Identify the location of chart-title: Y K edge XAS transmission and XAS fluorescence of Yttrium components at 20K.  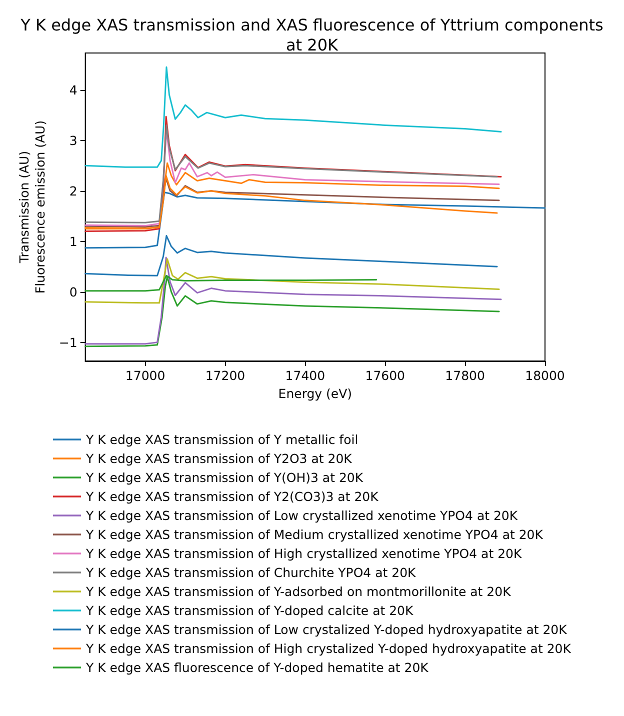
(312, 35).